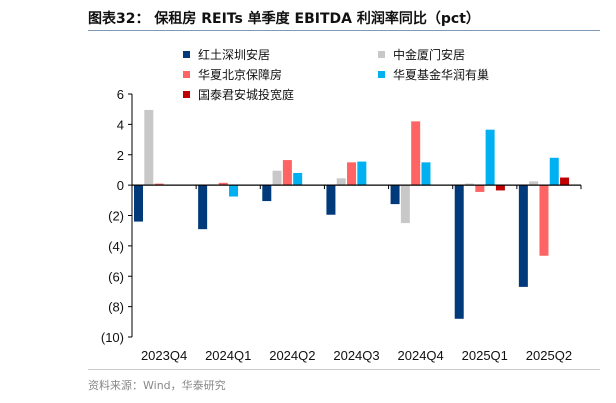 This screenshot has height=403, width=616. Describe the element at coordinates (116, 246) in the screenshot. I see `y-tick-label: (4)` at that location.